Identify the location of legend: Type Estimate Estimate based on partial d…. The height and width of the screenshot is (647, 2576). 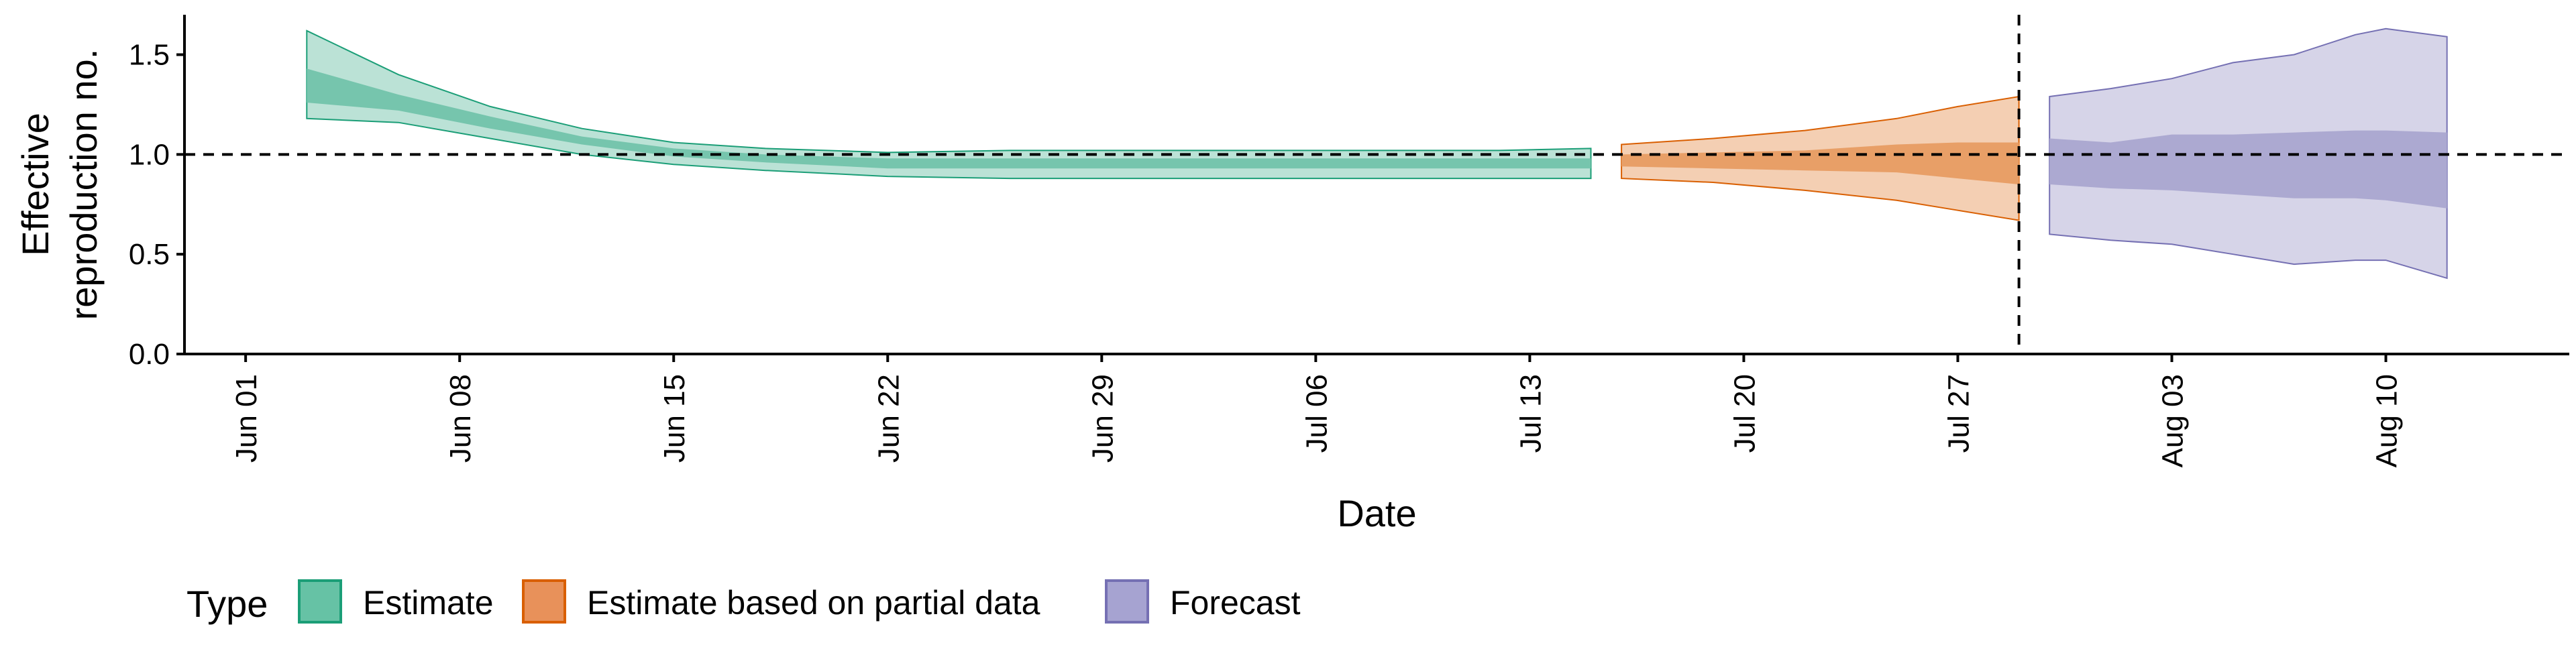
(743, 602).